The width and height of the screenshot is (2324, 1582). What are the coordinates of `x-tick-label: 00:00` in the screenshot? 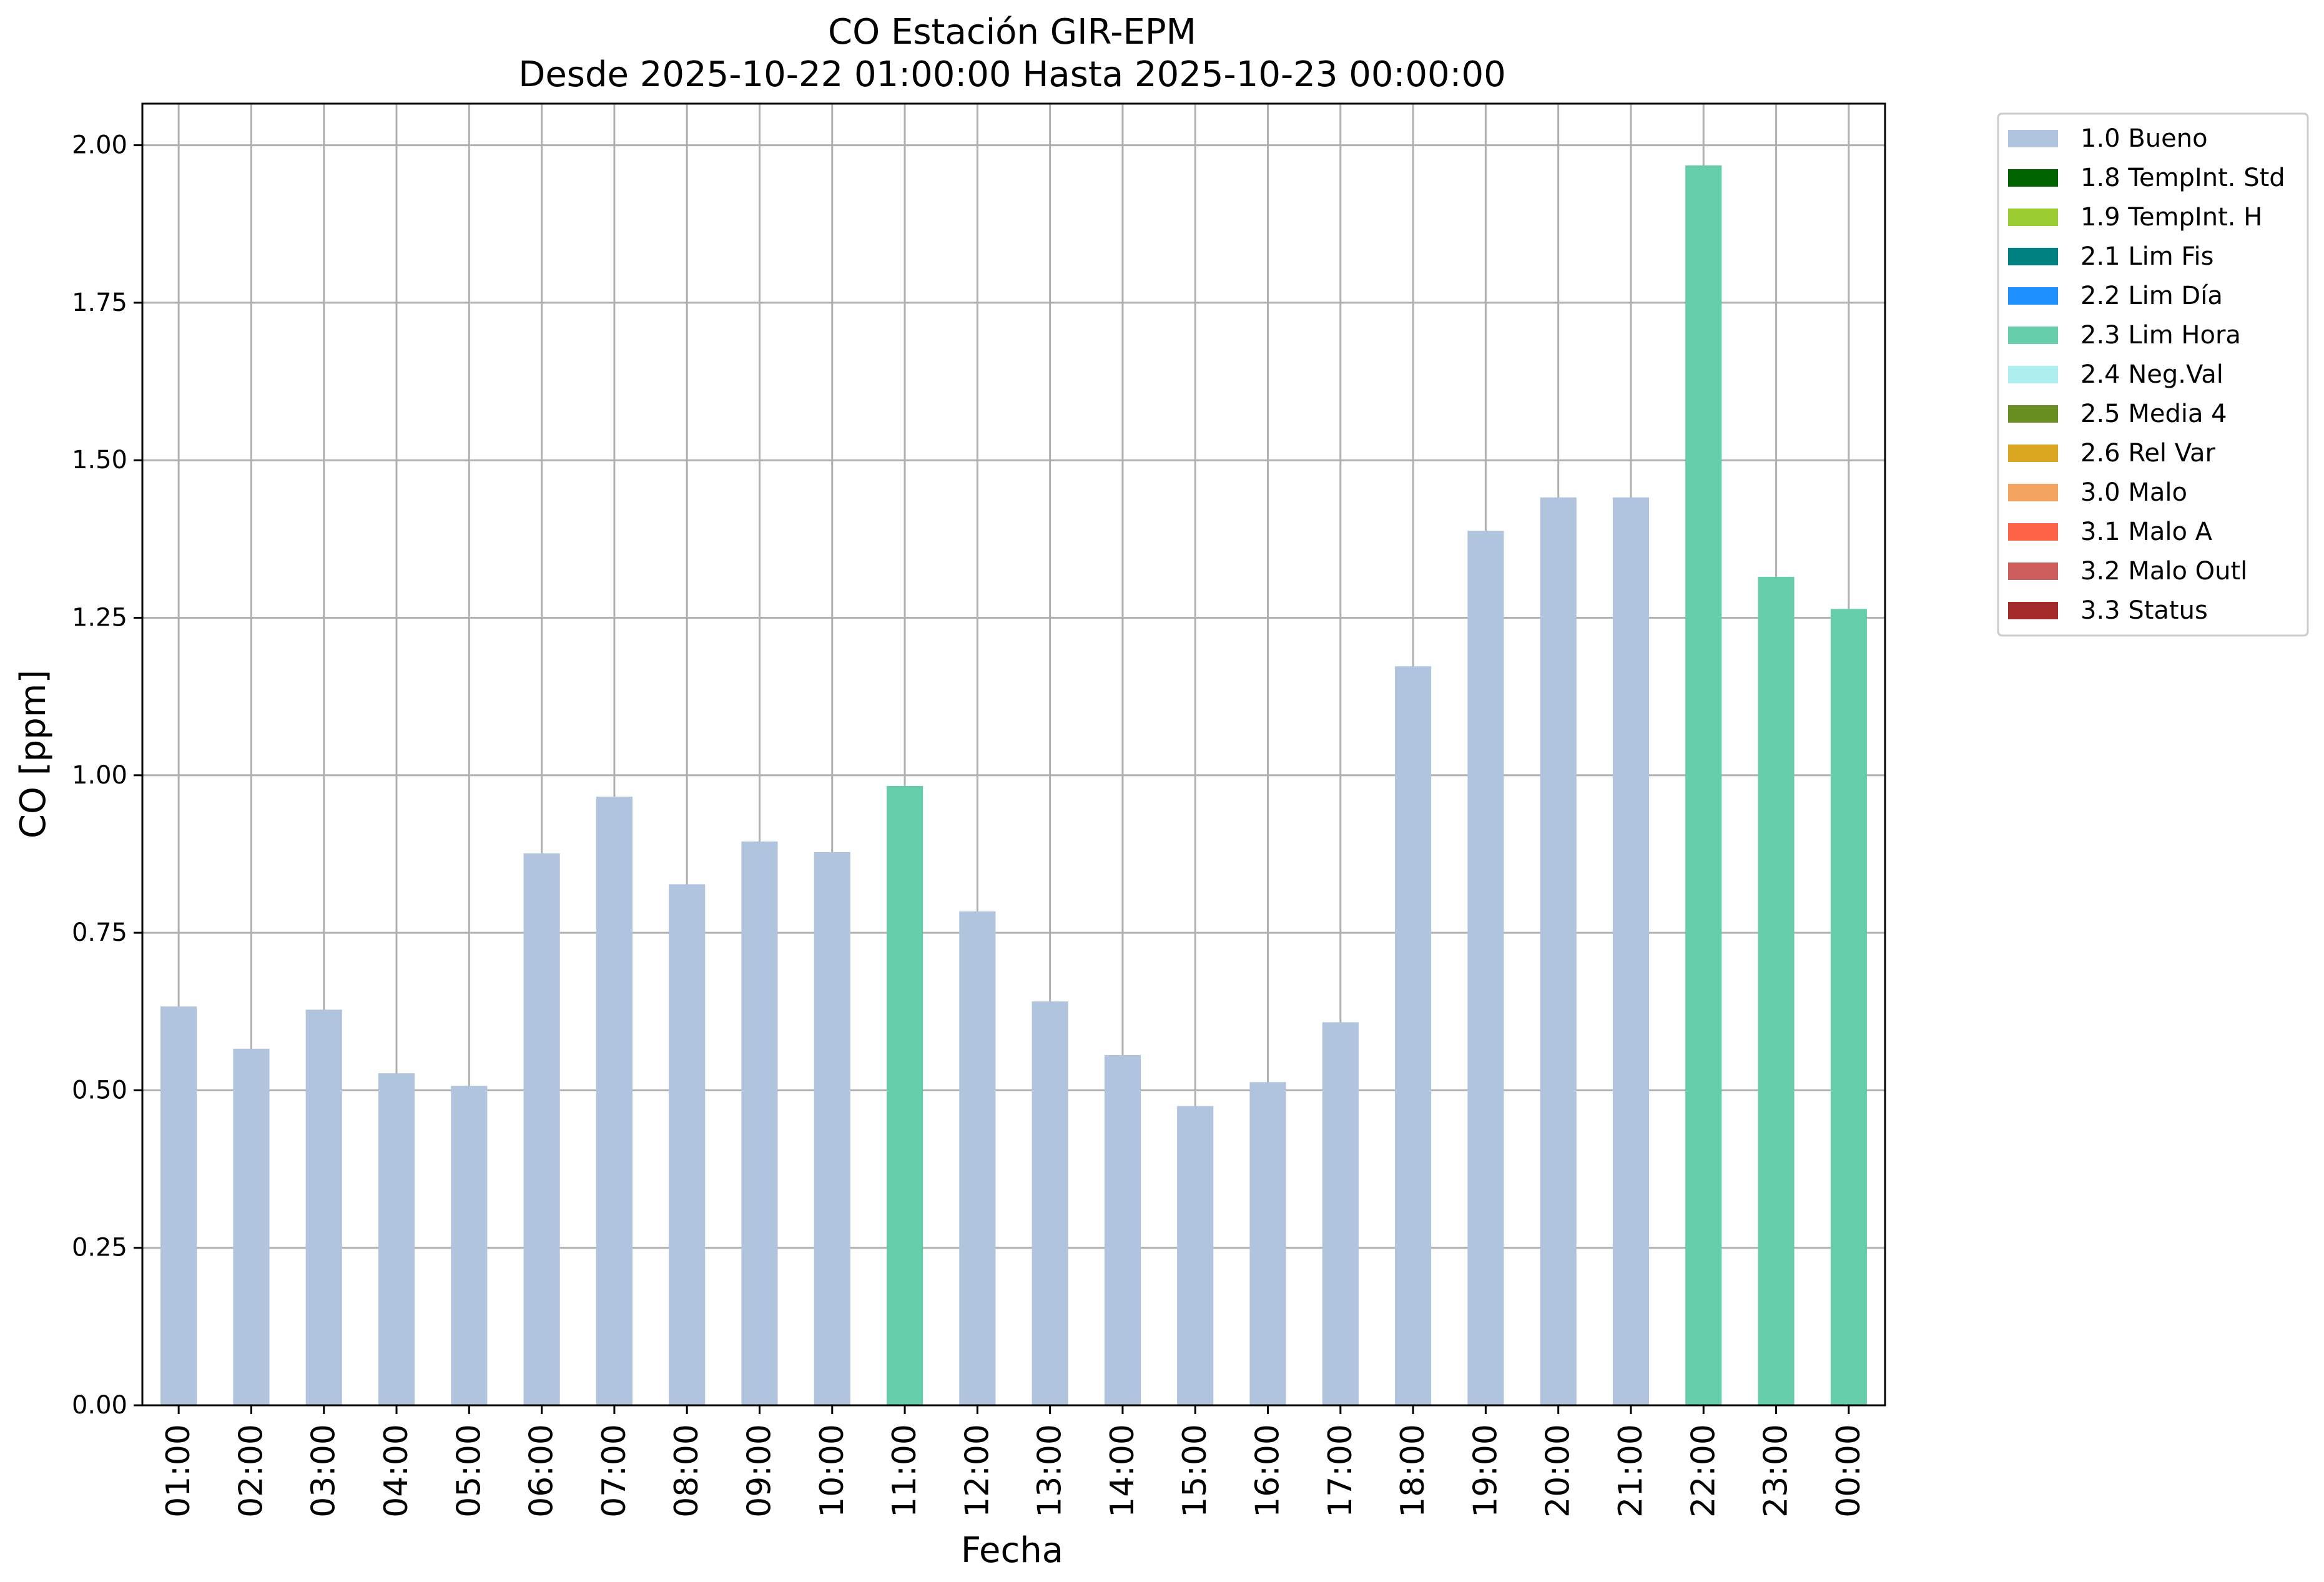 It's located at (1849, 1471).